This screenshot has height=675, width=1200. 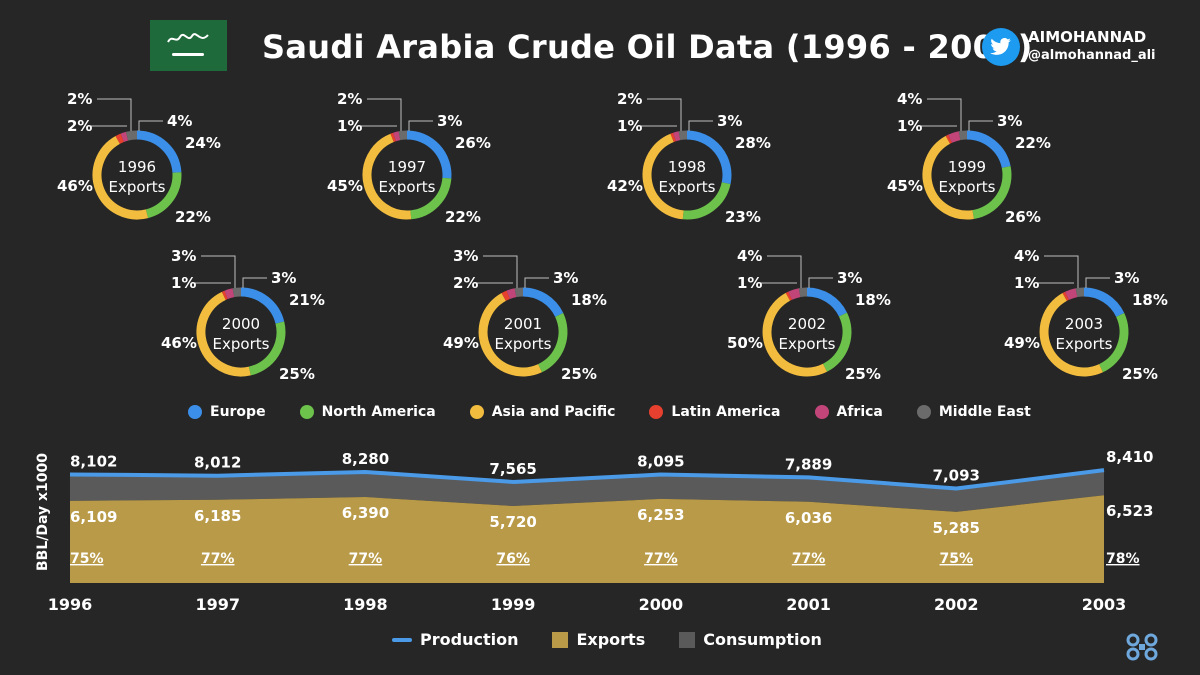 What do you see at coordinates (859, 412) in the screenshot?
I see `legend-label: Africa` at bounding box center [859, 412].